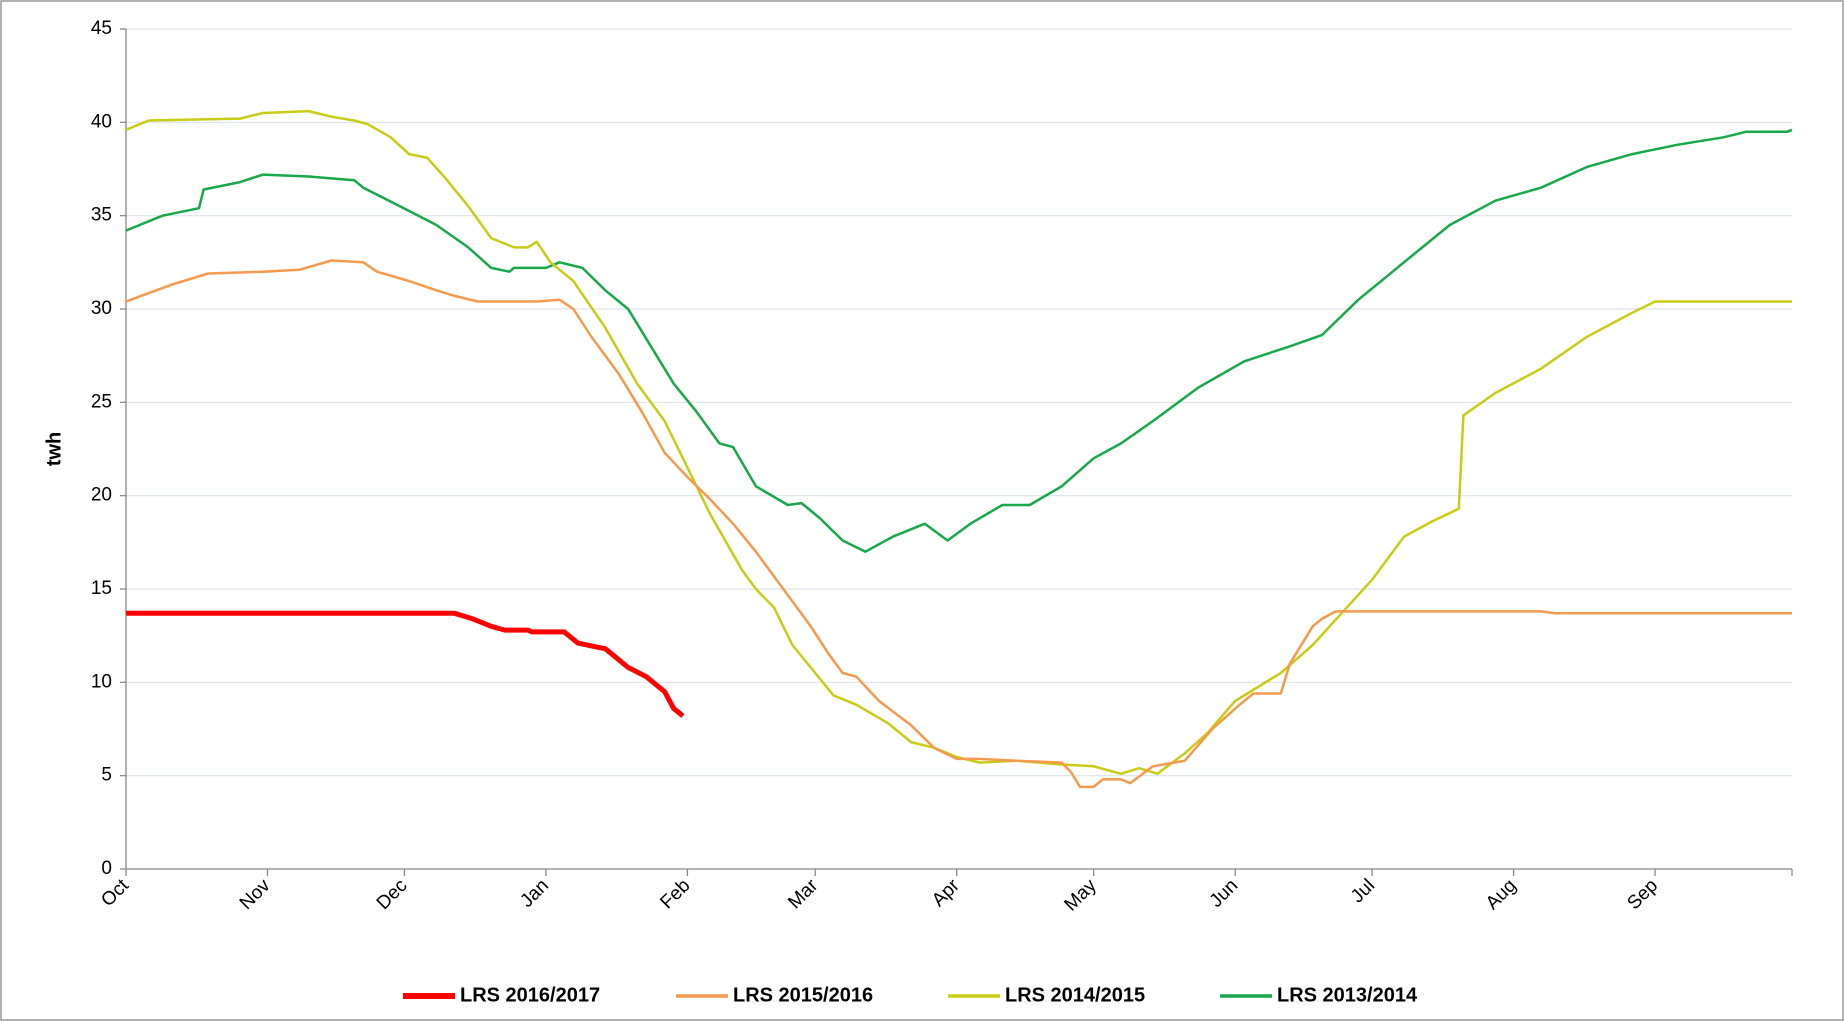 This screenshot has width=1844, height=1021. What do you see at coordinates (803, 995) in the screenshot?
I see `legend-label: LRS 2015/2016` at bounding box center [803, 995].